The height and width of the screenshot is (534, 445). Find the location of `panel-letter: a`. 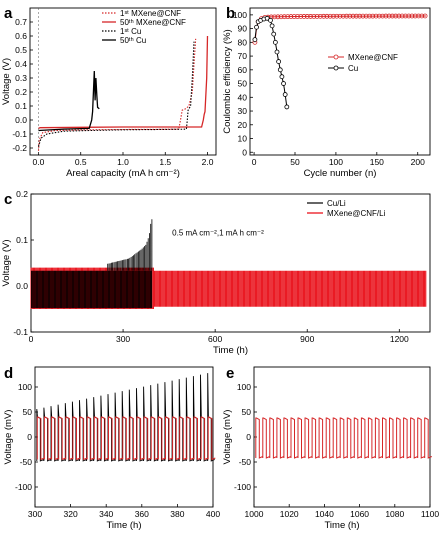

panel-letter: a is located at coordinates (8, 13).